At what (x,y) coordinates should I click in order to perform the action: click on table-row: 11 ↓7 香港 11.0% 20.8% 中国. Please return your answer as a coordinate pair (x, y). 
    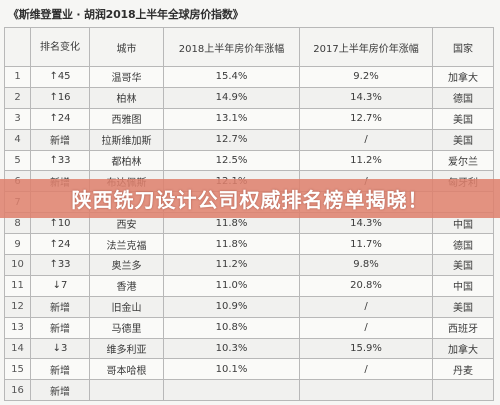
    Looking at the image, I should click on (249, 285).